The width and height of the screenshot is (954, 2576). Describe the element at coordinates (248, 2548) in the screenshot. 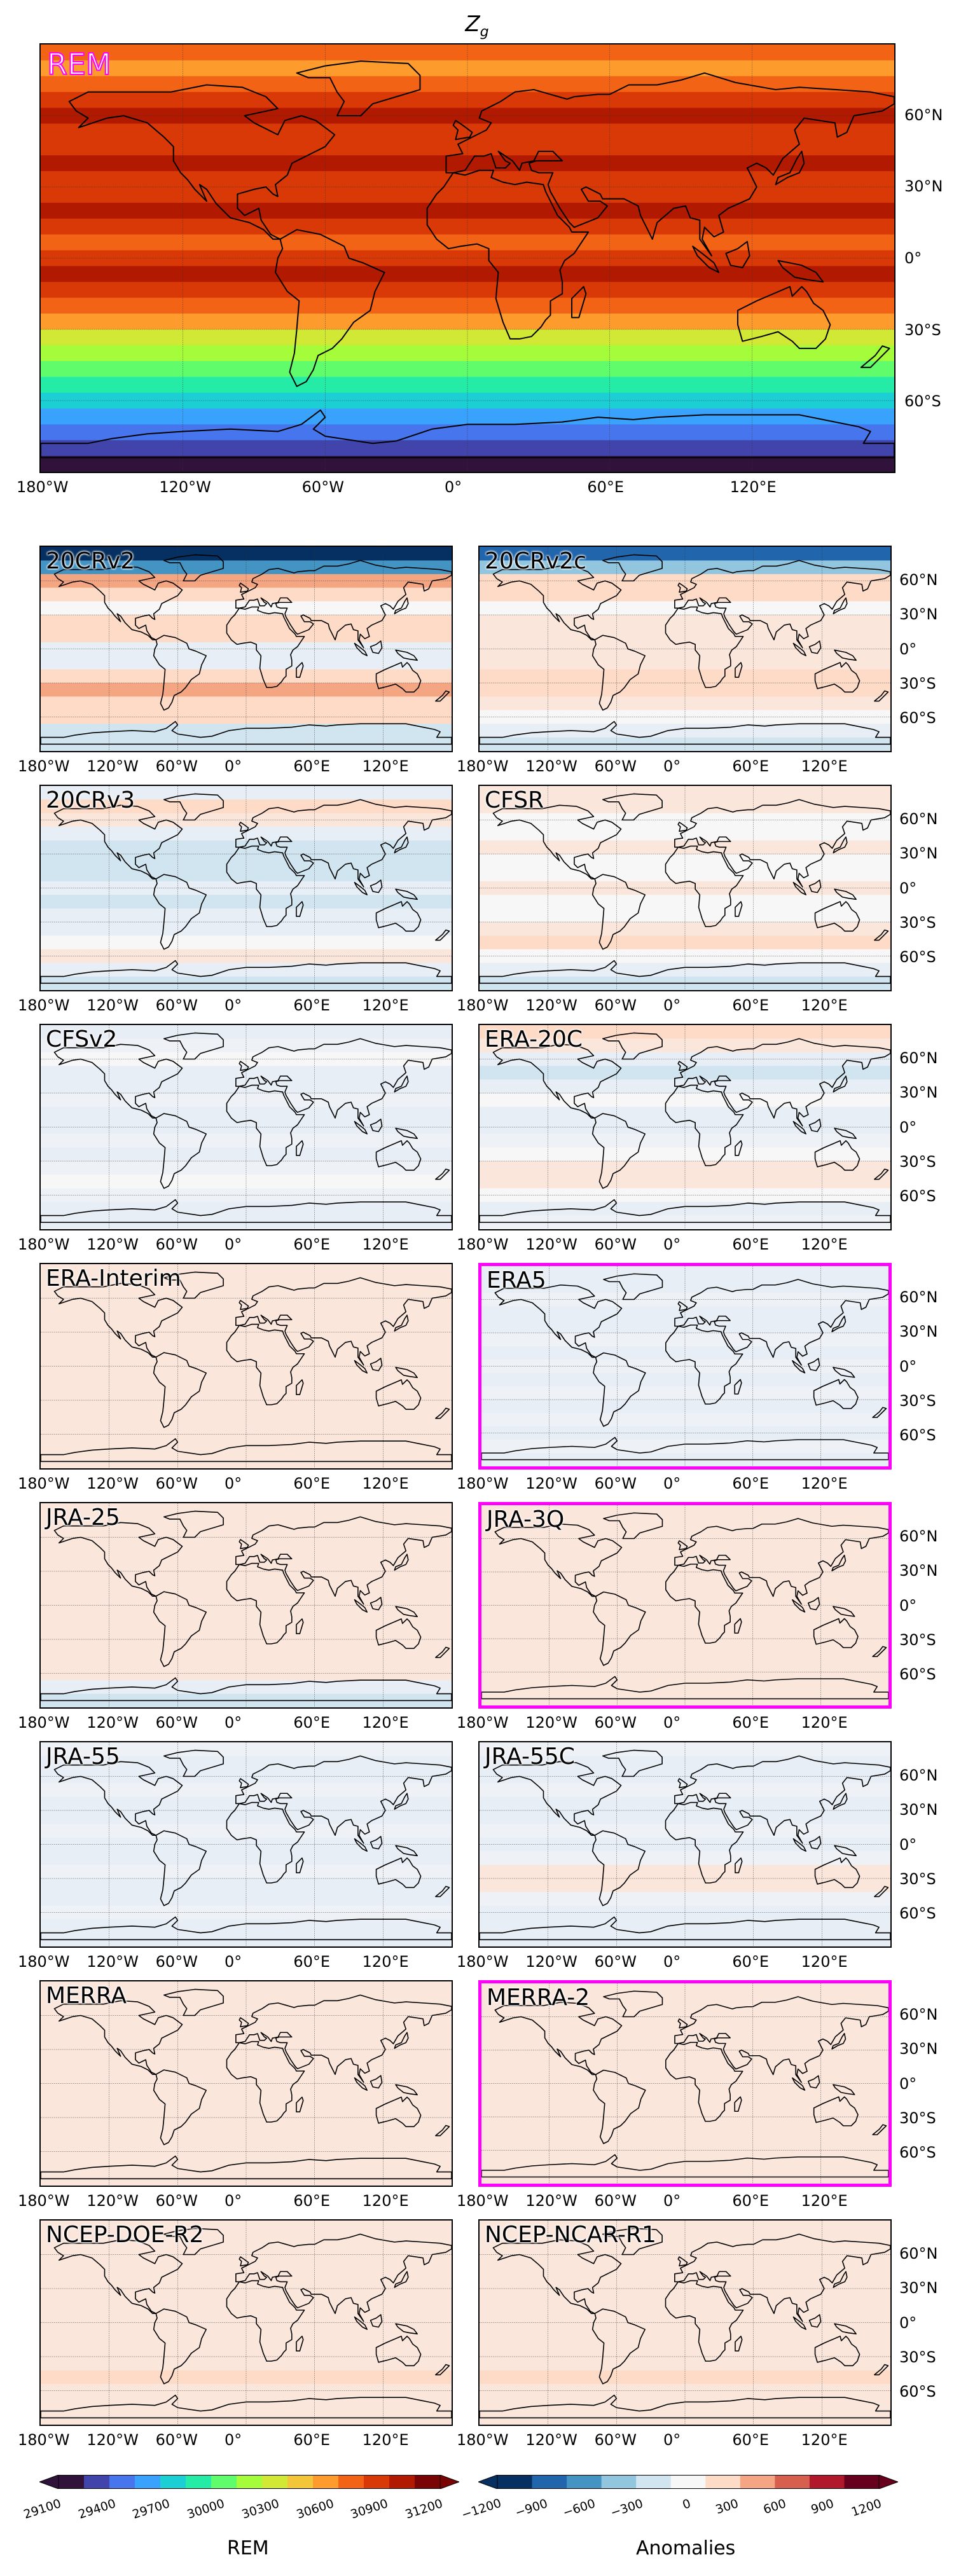

I see `rem-colorbar-label: REM` at that location.